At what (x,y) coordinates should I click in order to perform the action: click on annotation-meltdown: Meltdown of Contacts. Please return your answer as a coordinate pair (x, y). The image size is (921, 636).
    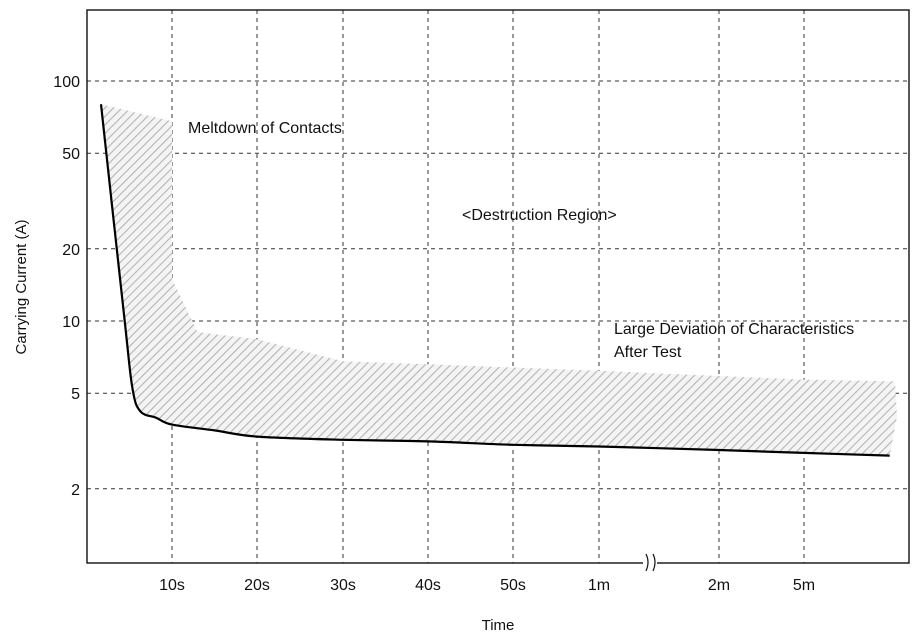
    Looking at the image, I should click on (265, 128).